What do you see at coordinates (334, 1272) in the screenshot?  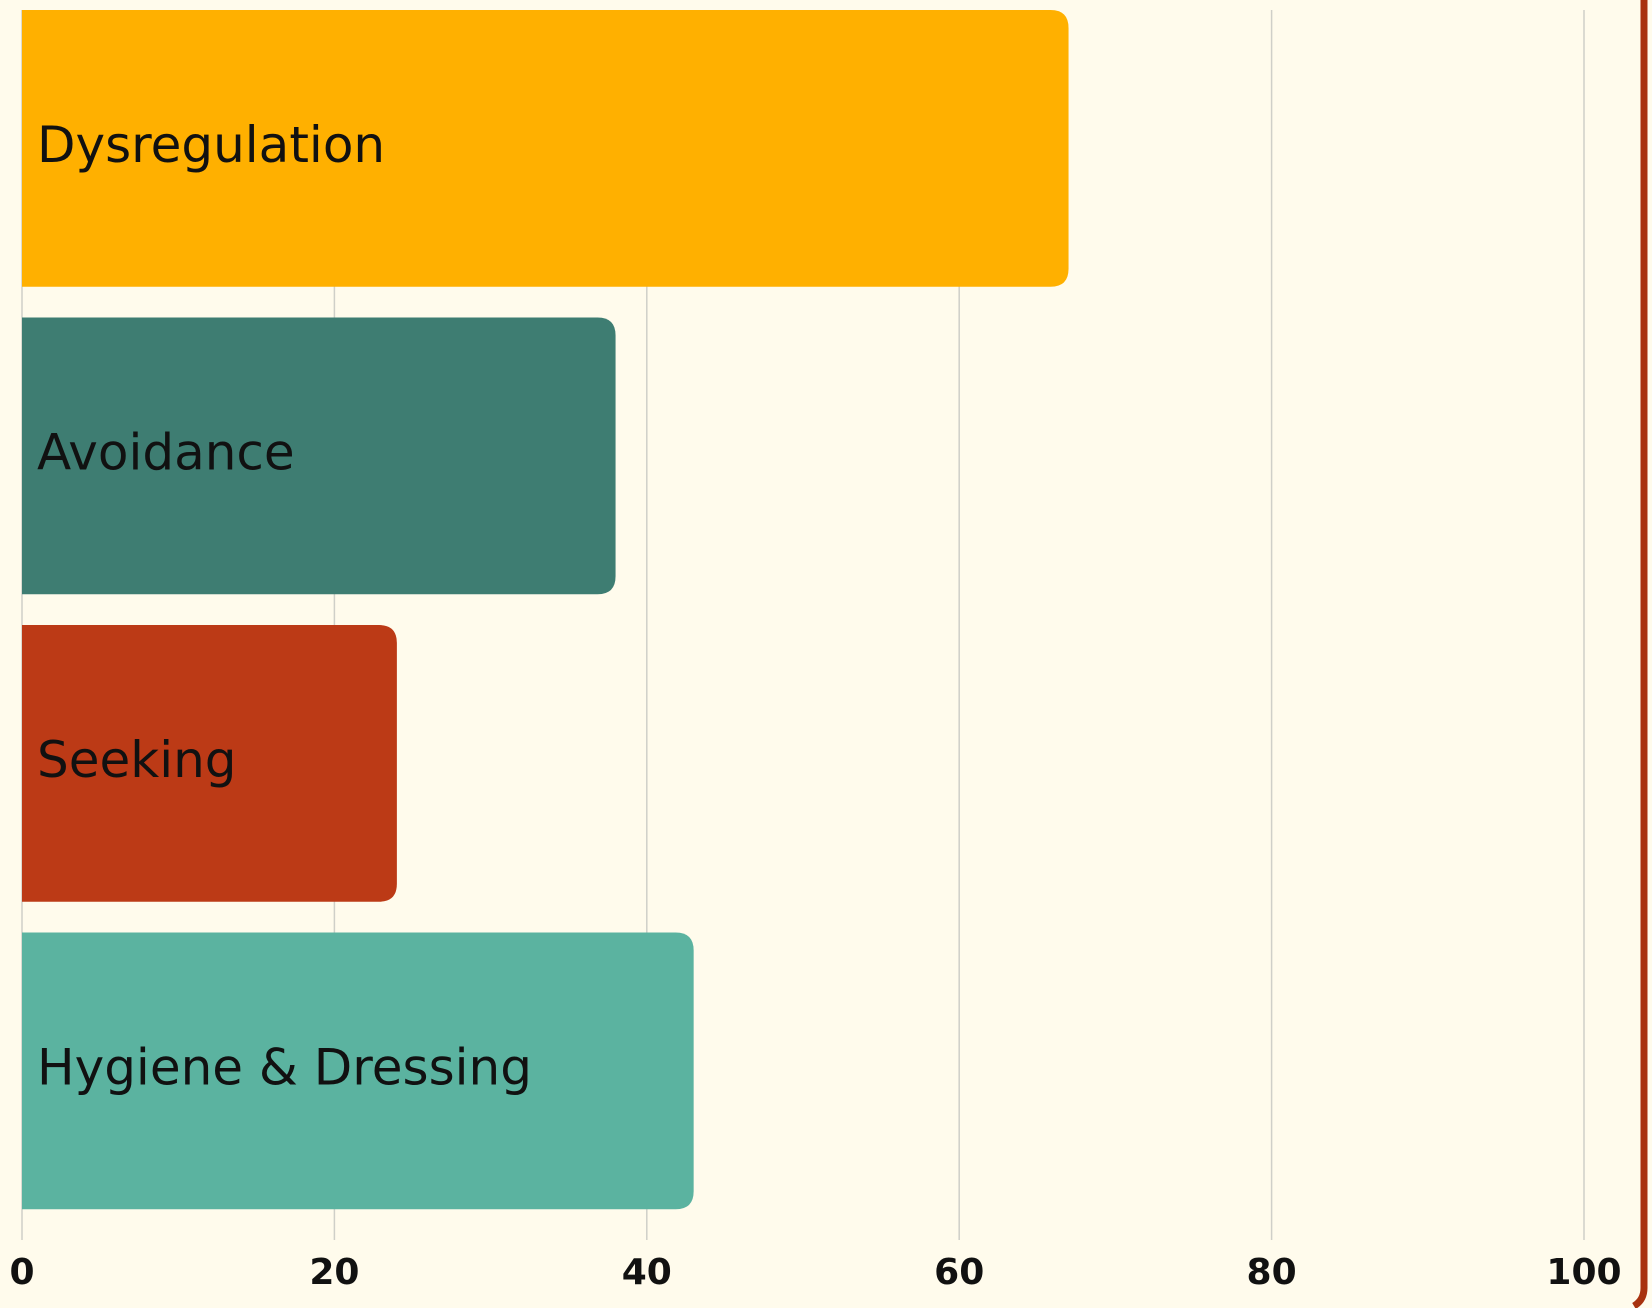 I see `x-tick-label: 20` at bounding box center [334, 1272].